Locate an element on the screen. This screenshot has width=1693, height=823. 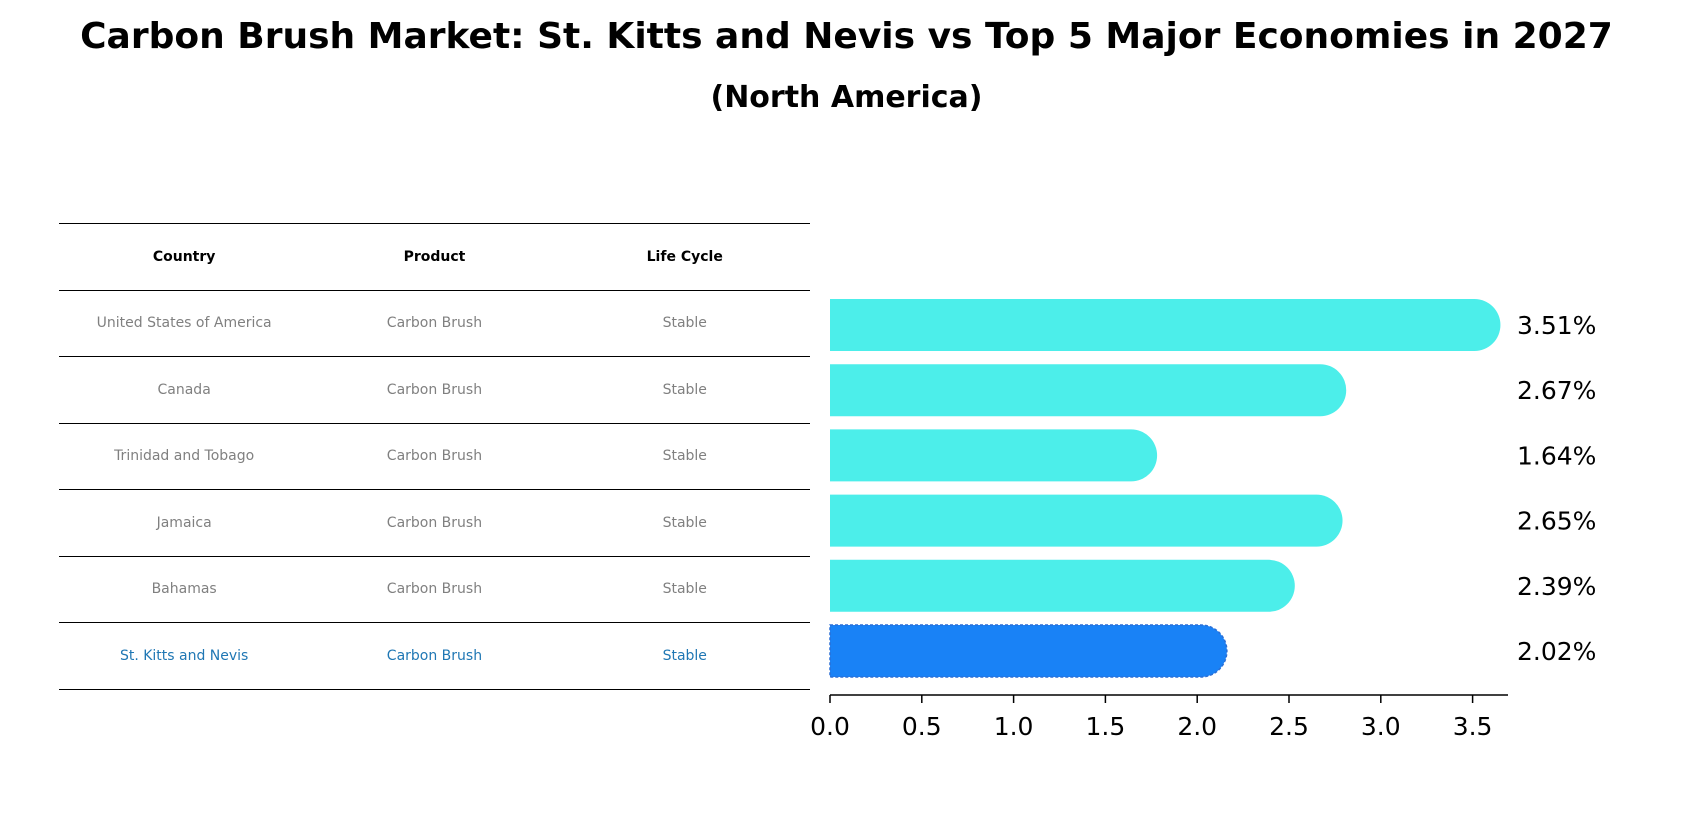
header-life-cycle: Life Cycle is located at coordinates (684, 256).